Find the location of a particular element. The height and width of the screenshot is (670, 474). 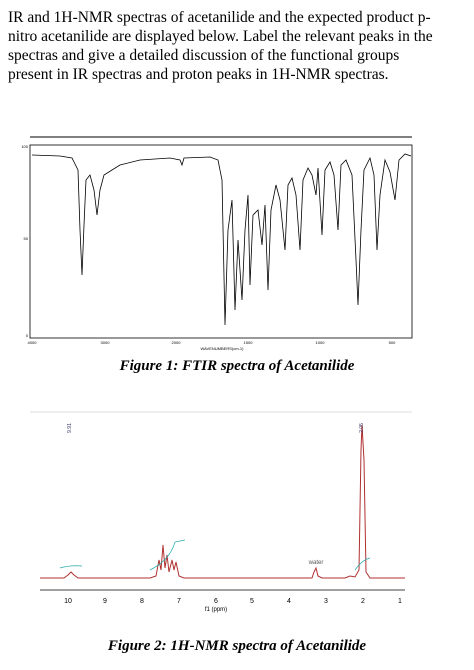

x-axis-title: WAVENUMBERS(cm-1) is located at coordinates (223, 348).